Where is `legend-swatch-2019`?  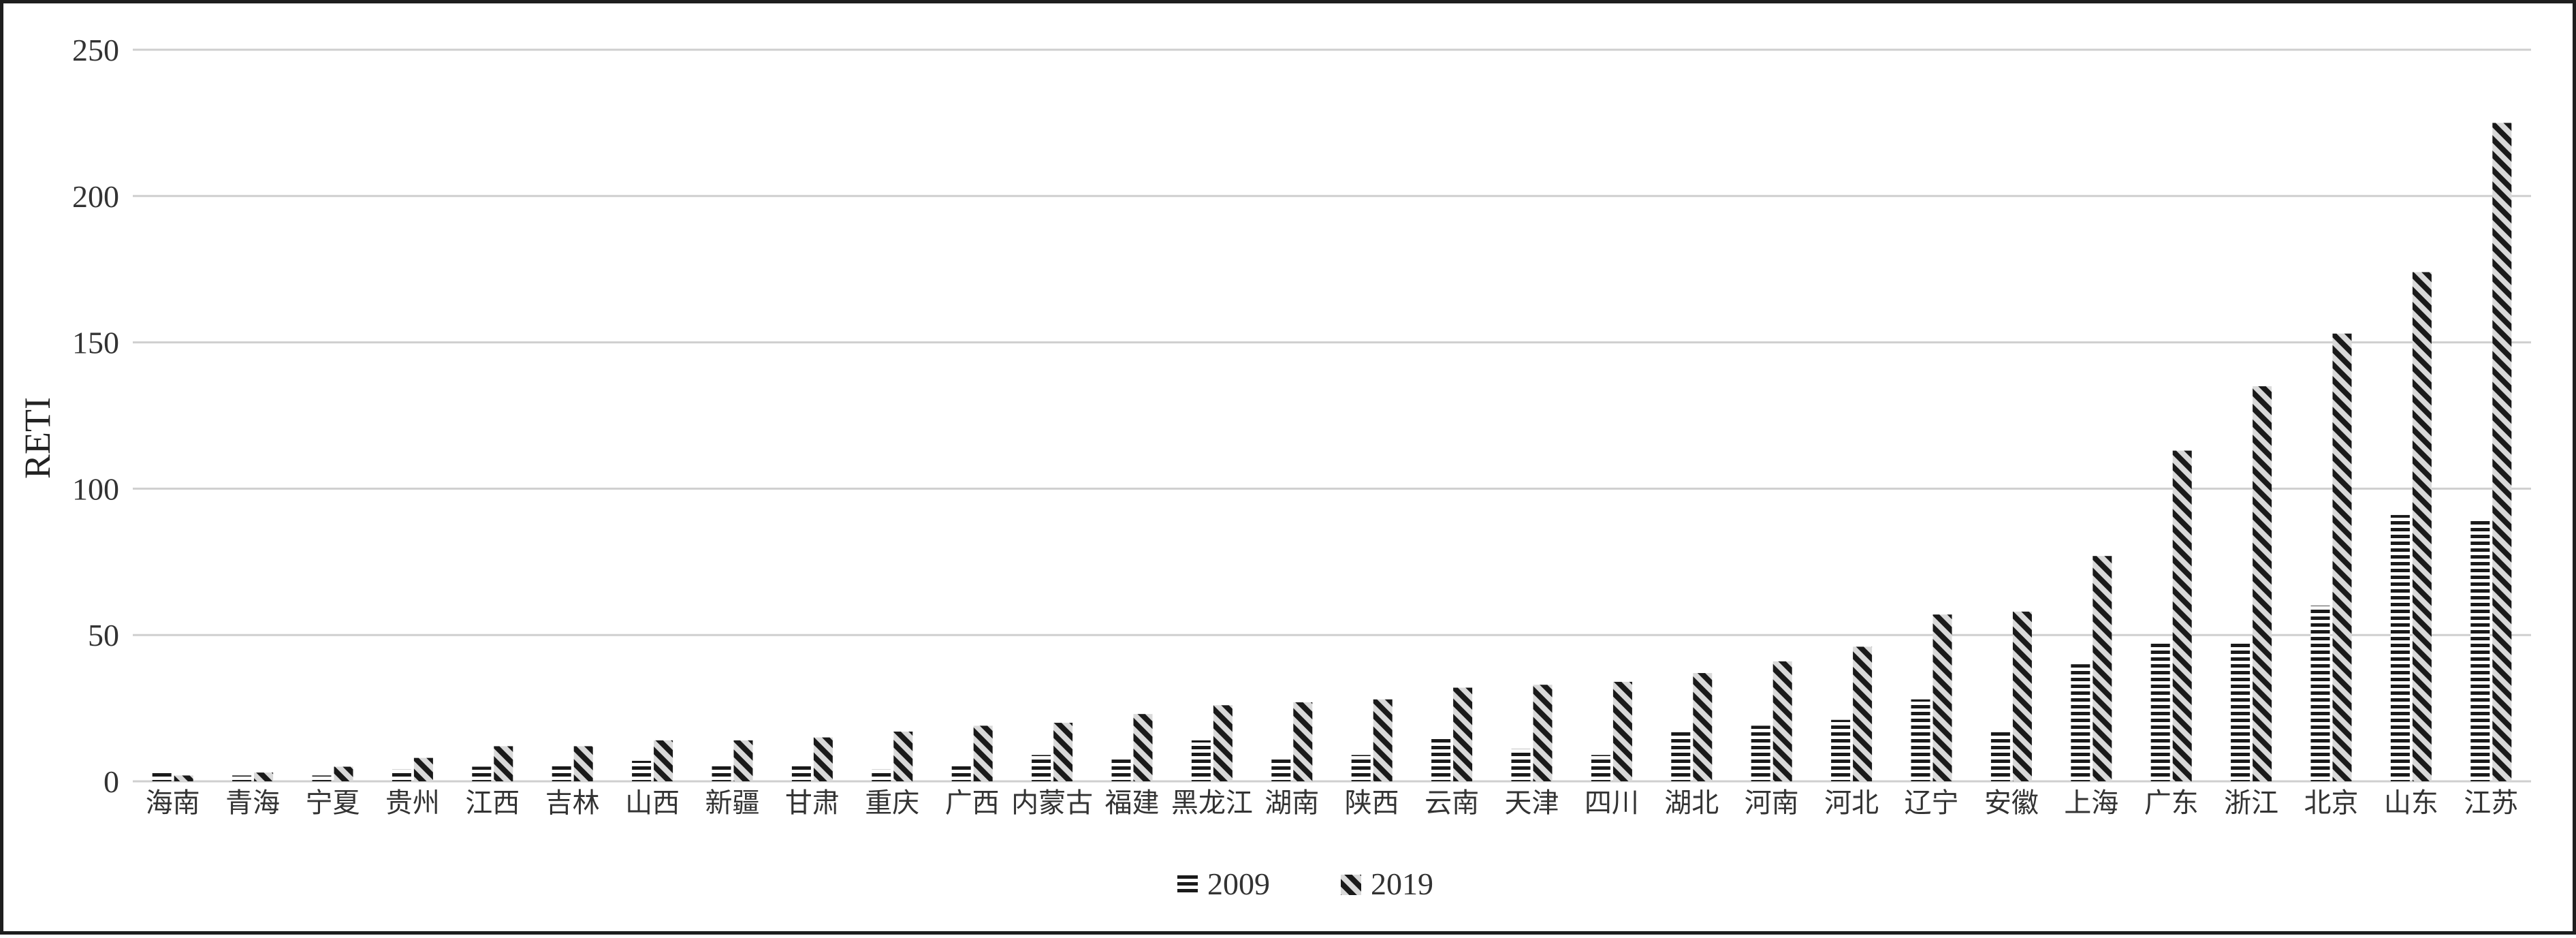
legend-swatch-2019 is located at coordinates (1351, 885).